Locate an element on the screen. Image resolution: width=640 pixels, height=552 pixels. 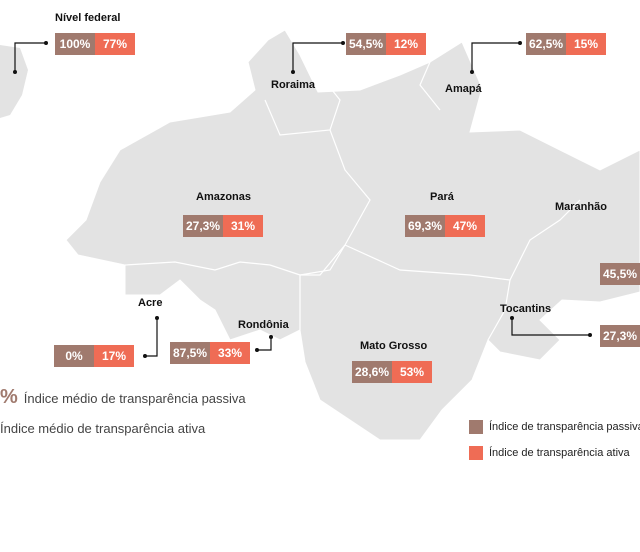
passive-value: 0% is located at coordinates (74, 356).